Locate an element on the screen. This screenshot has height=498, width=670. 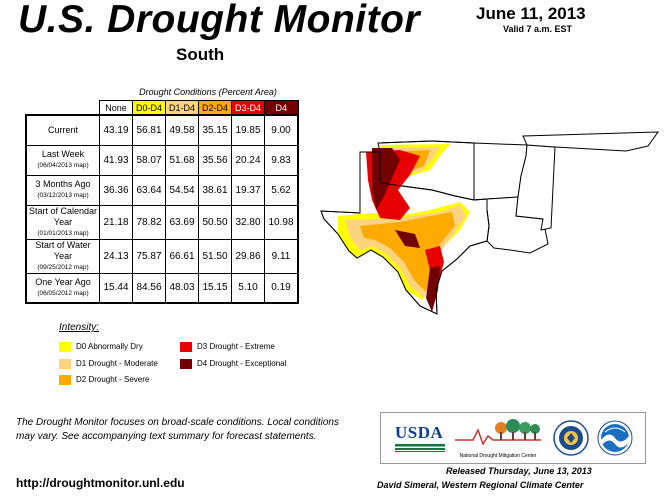
legend-label: D3 Drought - Extreme is located at coordinates (236, 347).